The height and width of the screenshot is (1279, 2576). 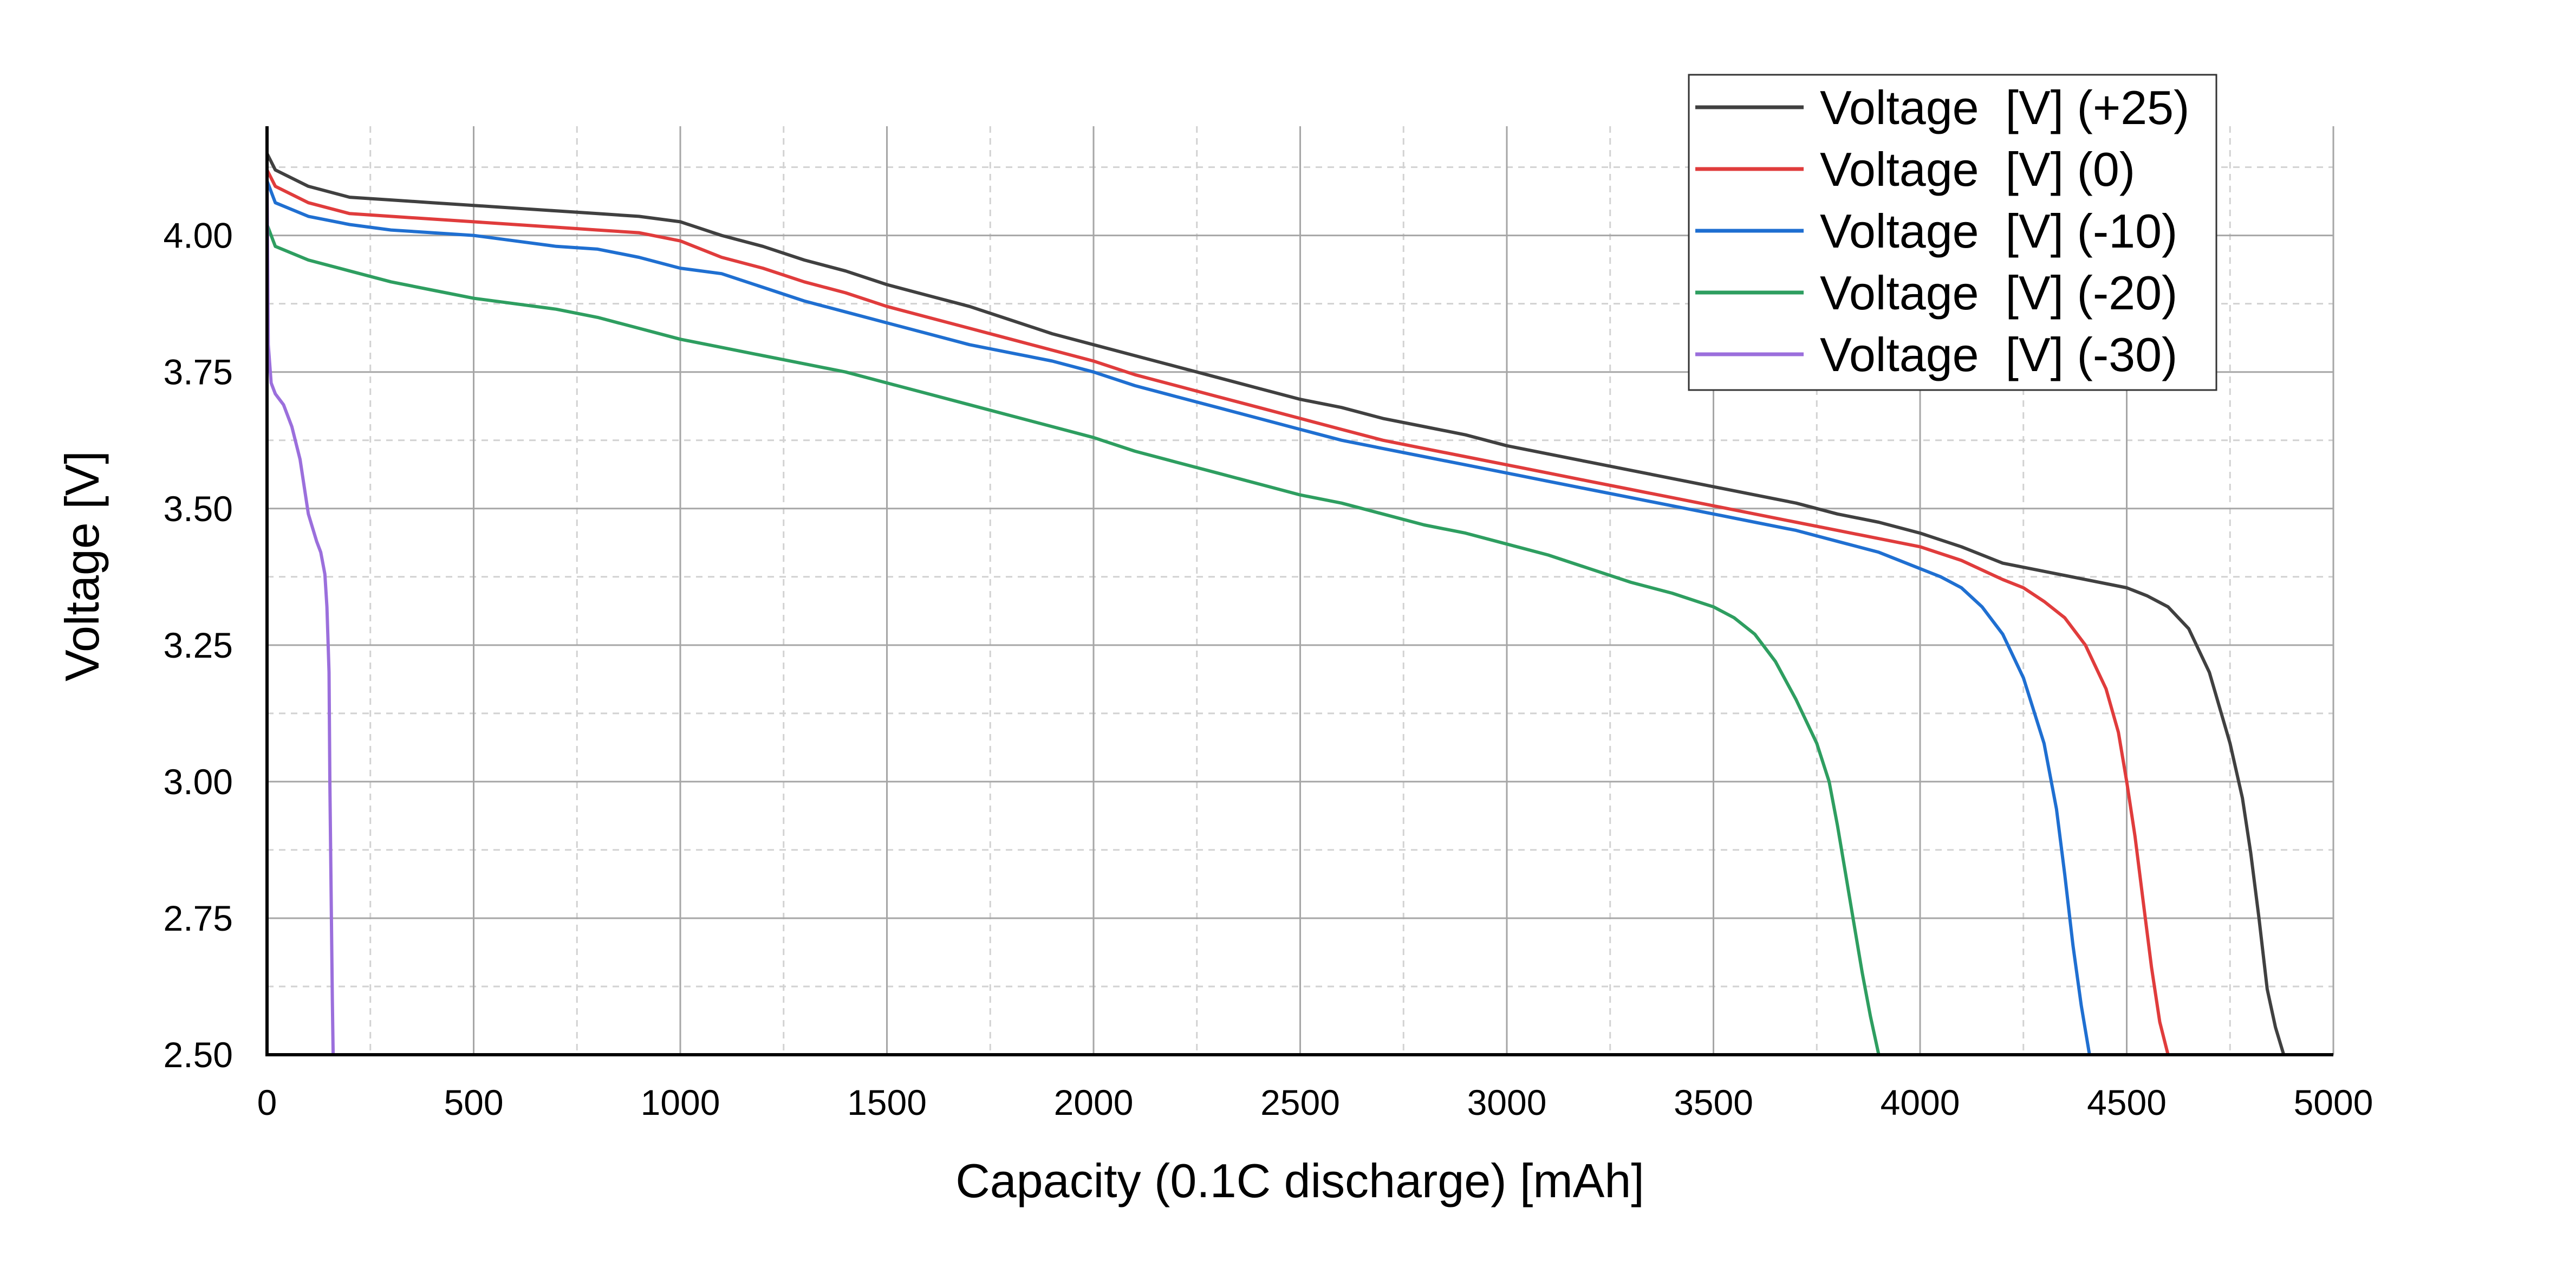 What do you see at coordinates (198, 236) in the screenshot?
I see `y-tick-label: 4.00` at bounding box center [198, 236].